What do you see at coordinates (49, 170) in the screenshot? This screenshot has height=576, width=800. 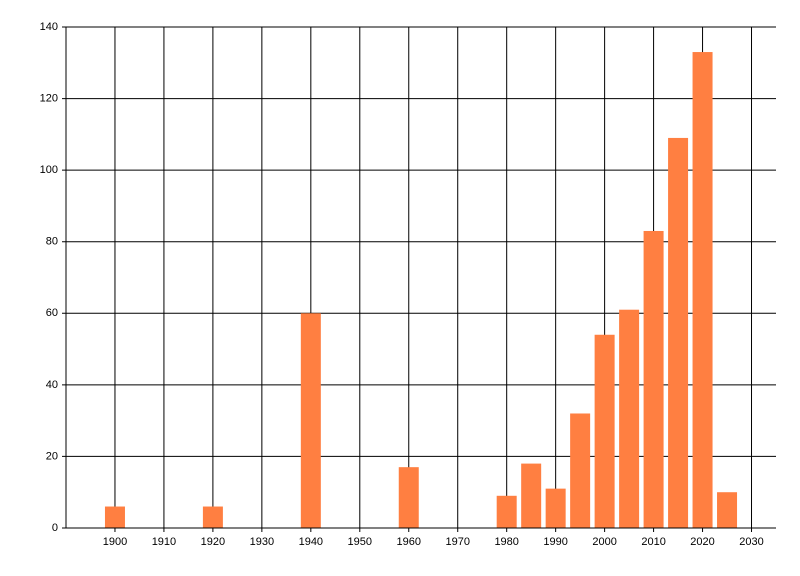 I see `y-tick-label: 100` at bounding box center [49, 170].